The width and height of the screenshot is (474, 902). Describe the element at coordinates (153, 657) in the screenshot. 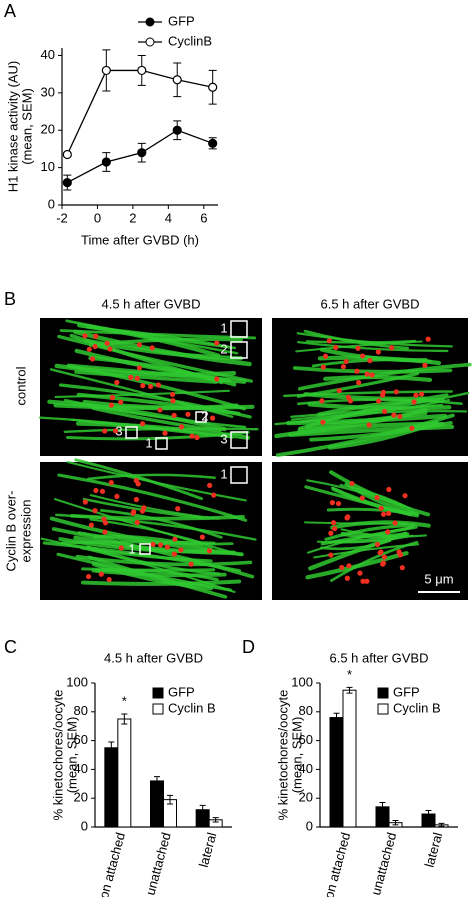

I see `chart-title: 4.5 h after GVBD` at that location.